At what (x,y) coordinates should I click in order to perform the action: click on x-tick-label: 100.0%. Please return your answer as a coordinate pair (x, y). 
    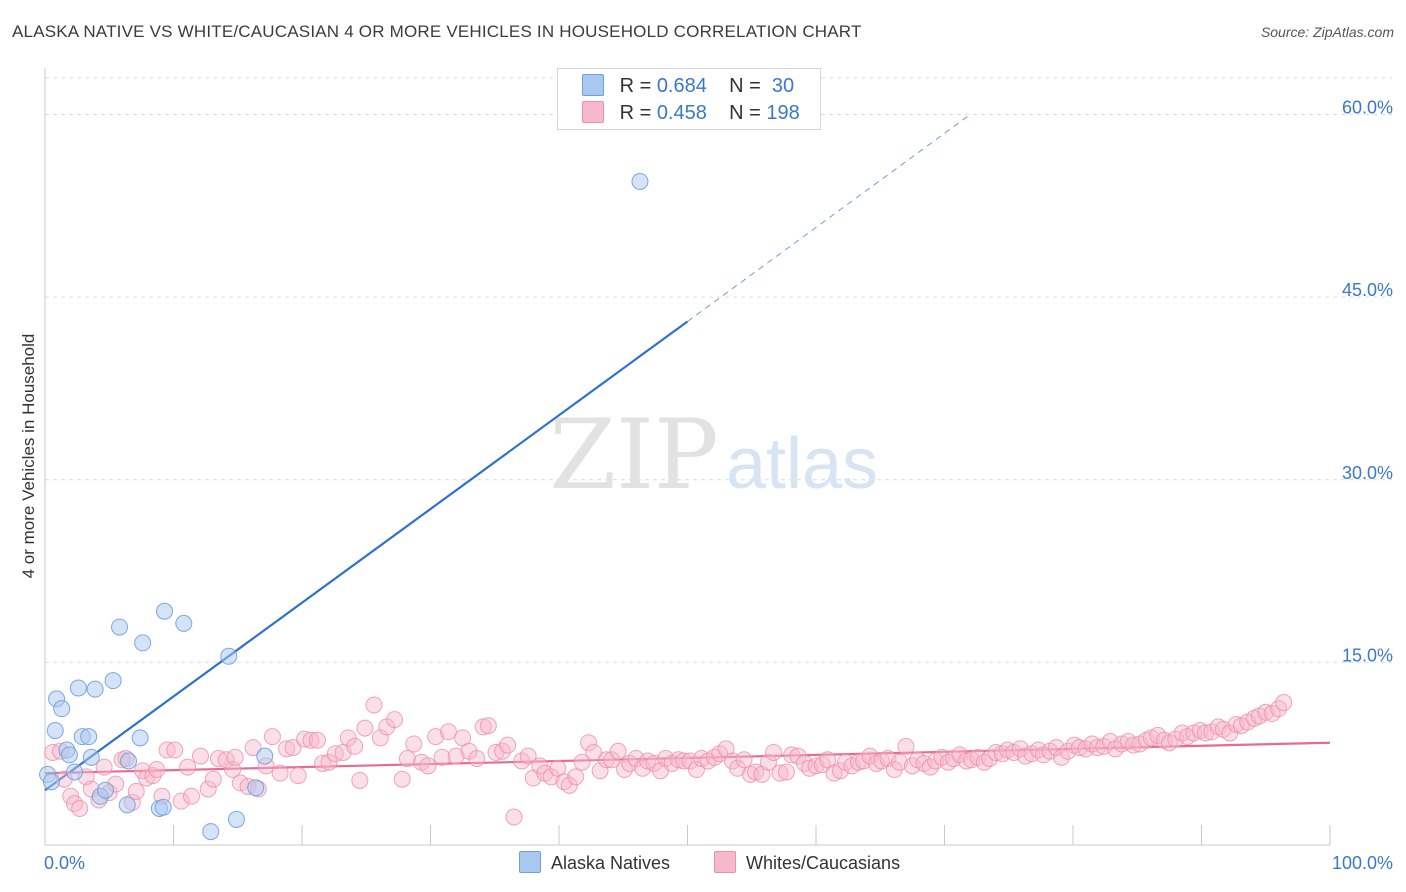
    Looking at the image, I should click on (1362, 863).